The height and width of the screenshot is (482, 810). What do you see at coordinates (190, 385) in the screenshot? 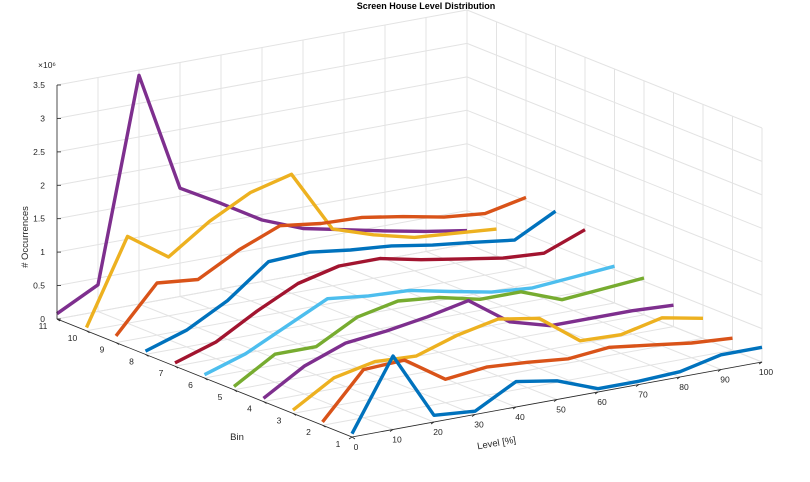
I see `y-tick-label: 6` at bounding box center [190, 385].